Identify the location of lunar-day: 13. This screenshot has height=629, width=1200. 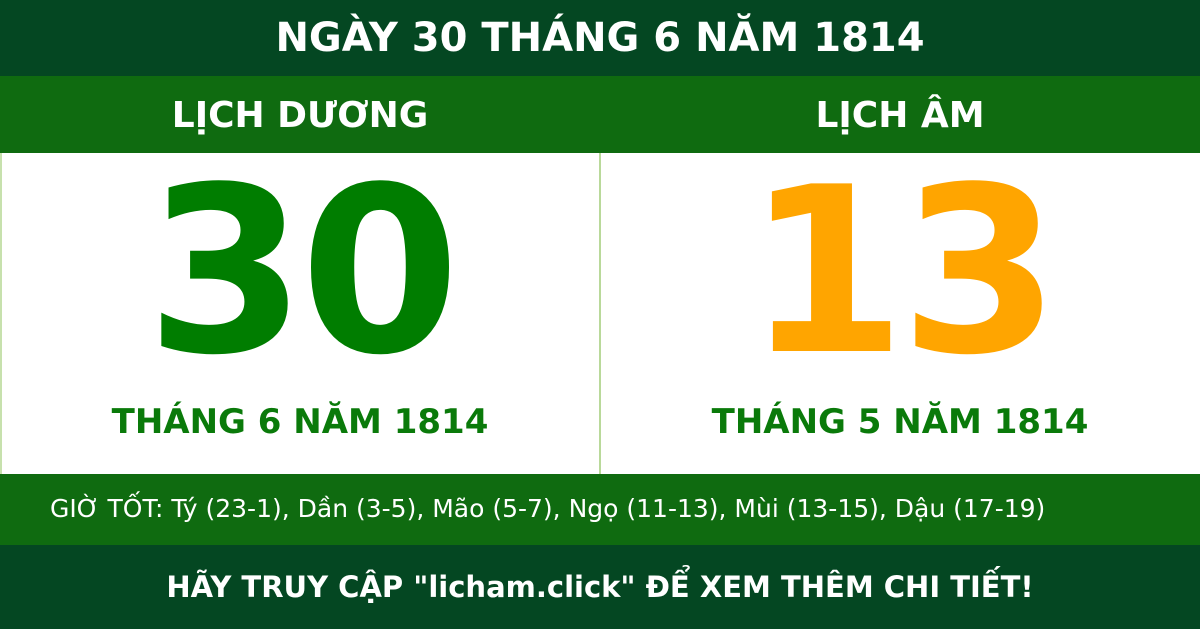
(902, 272).